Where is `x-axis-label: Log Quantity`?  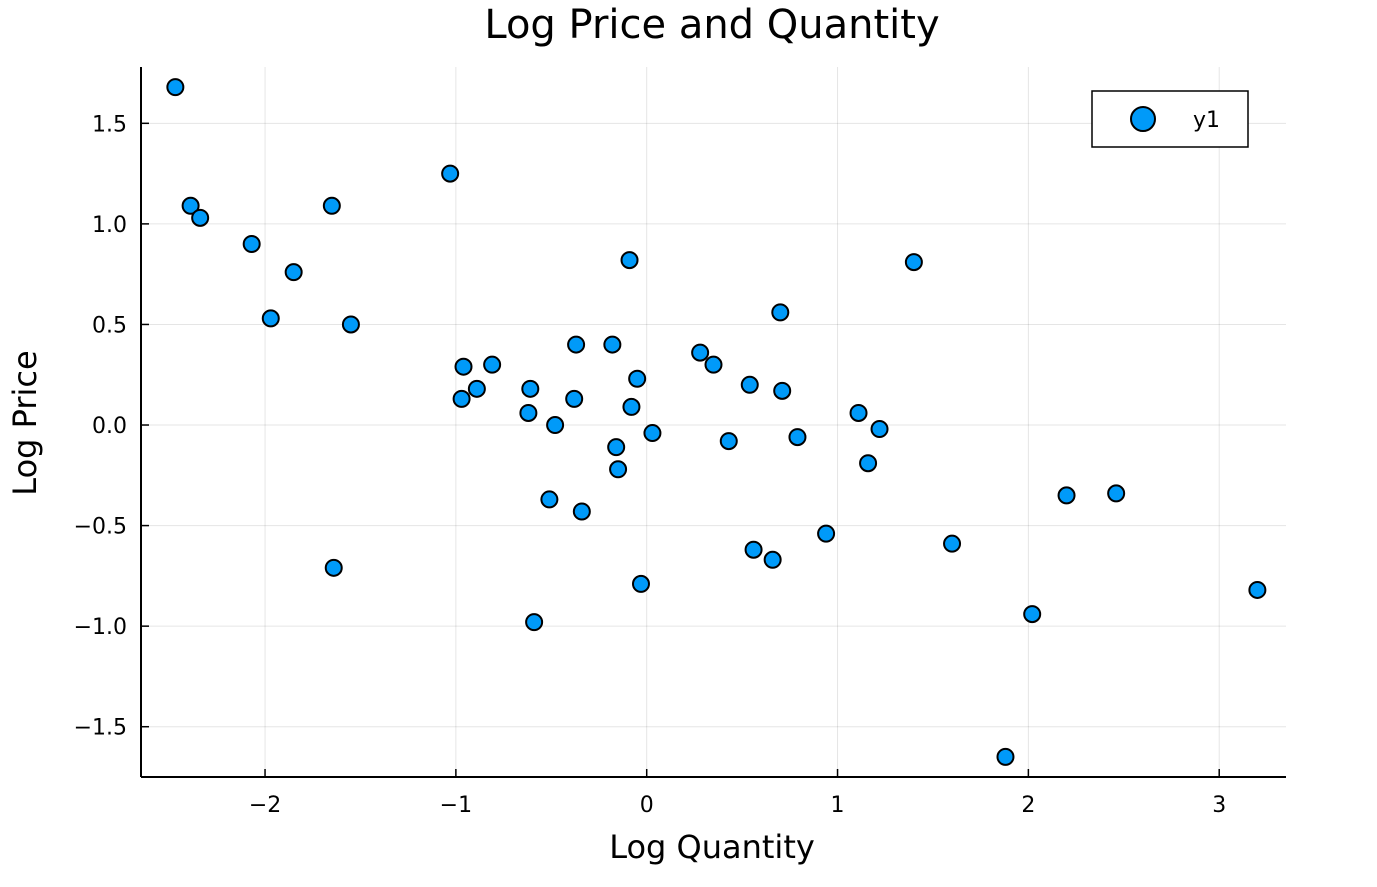
x-axis-label: Log Quantity is located at coordinates (712, 847).